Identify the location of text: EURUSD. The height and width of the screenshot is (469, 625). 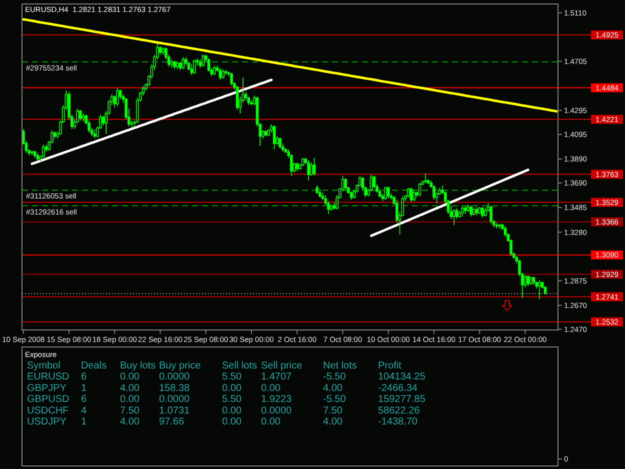
(48, 377).